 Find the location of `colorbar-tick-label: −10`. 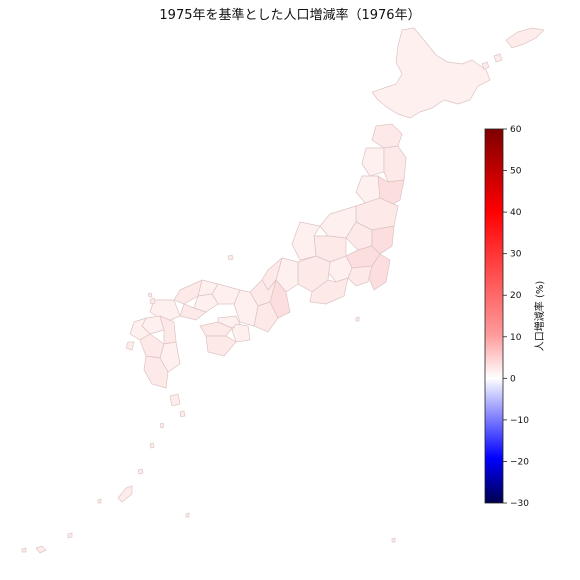

colorbar-tick-label: −10 is located at coordinates (519, 421).